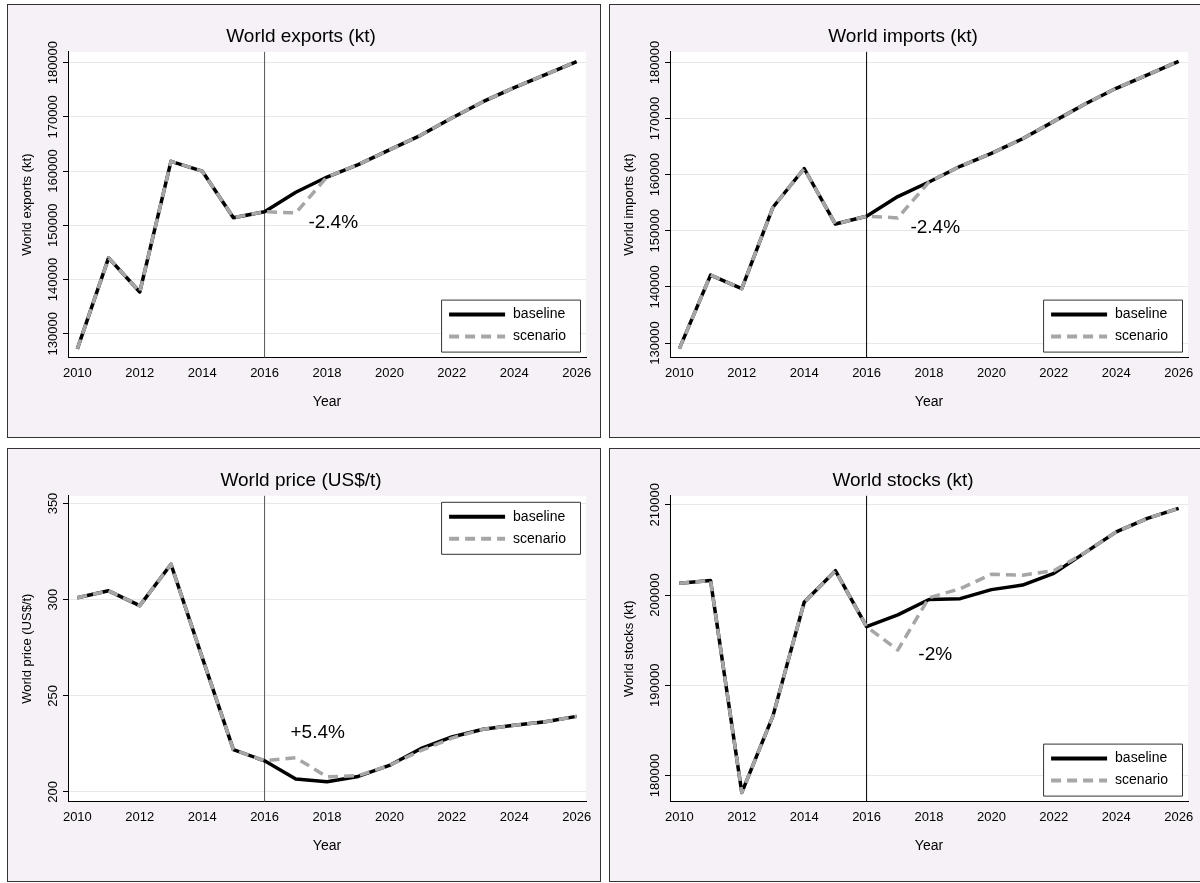 This screenshot has height=883, width=1200. Describe the element at coordinates (27, 648) in the screenshot. I see `y-axis-title: World price (US$/t)` at that location.